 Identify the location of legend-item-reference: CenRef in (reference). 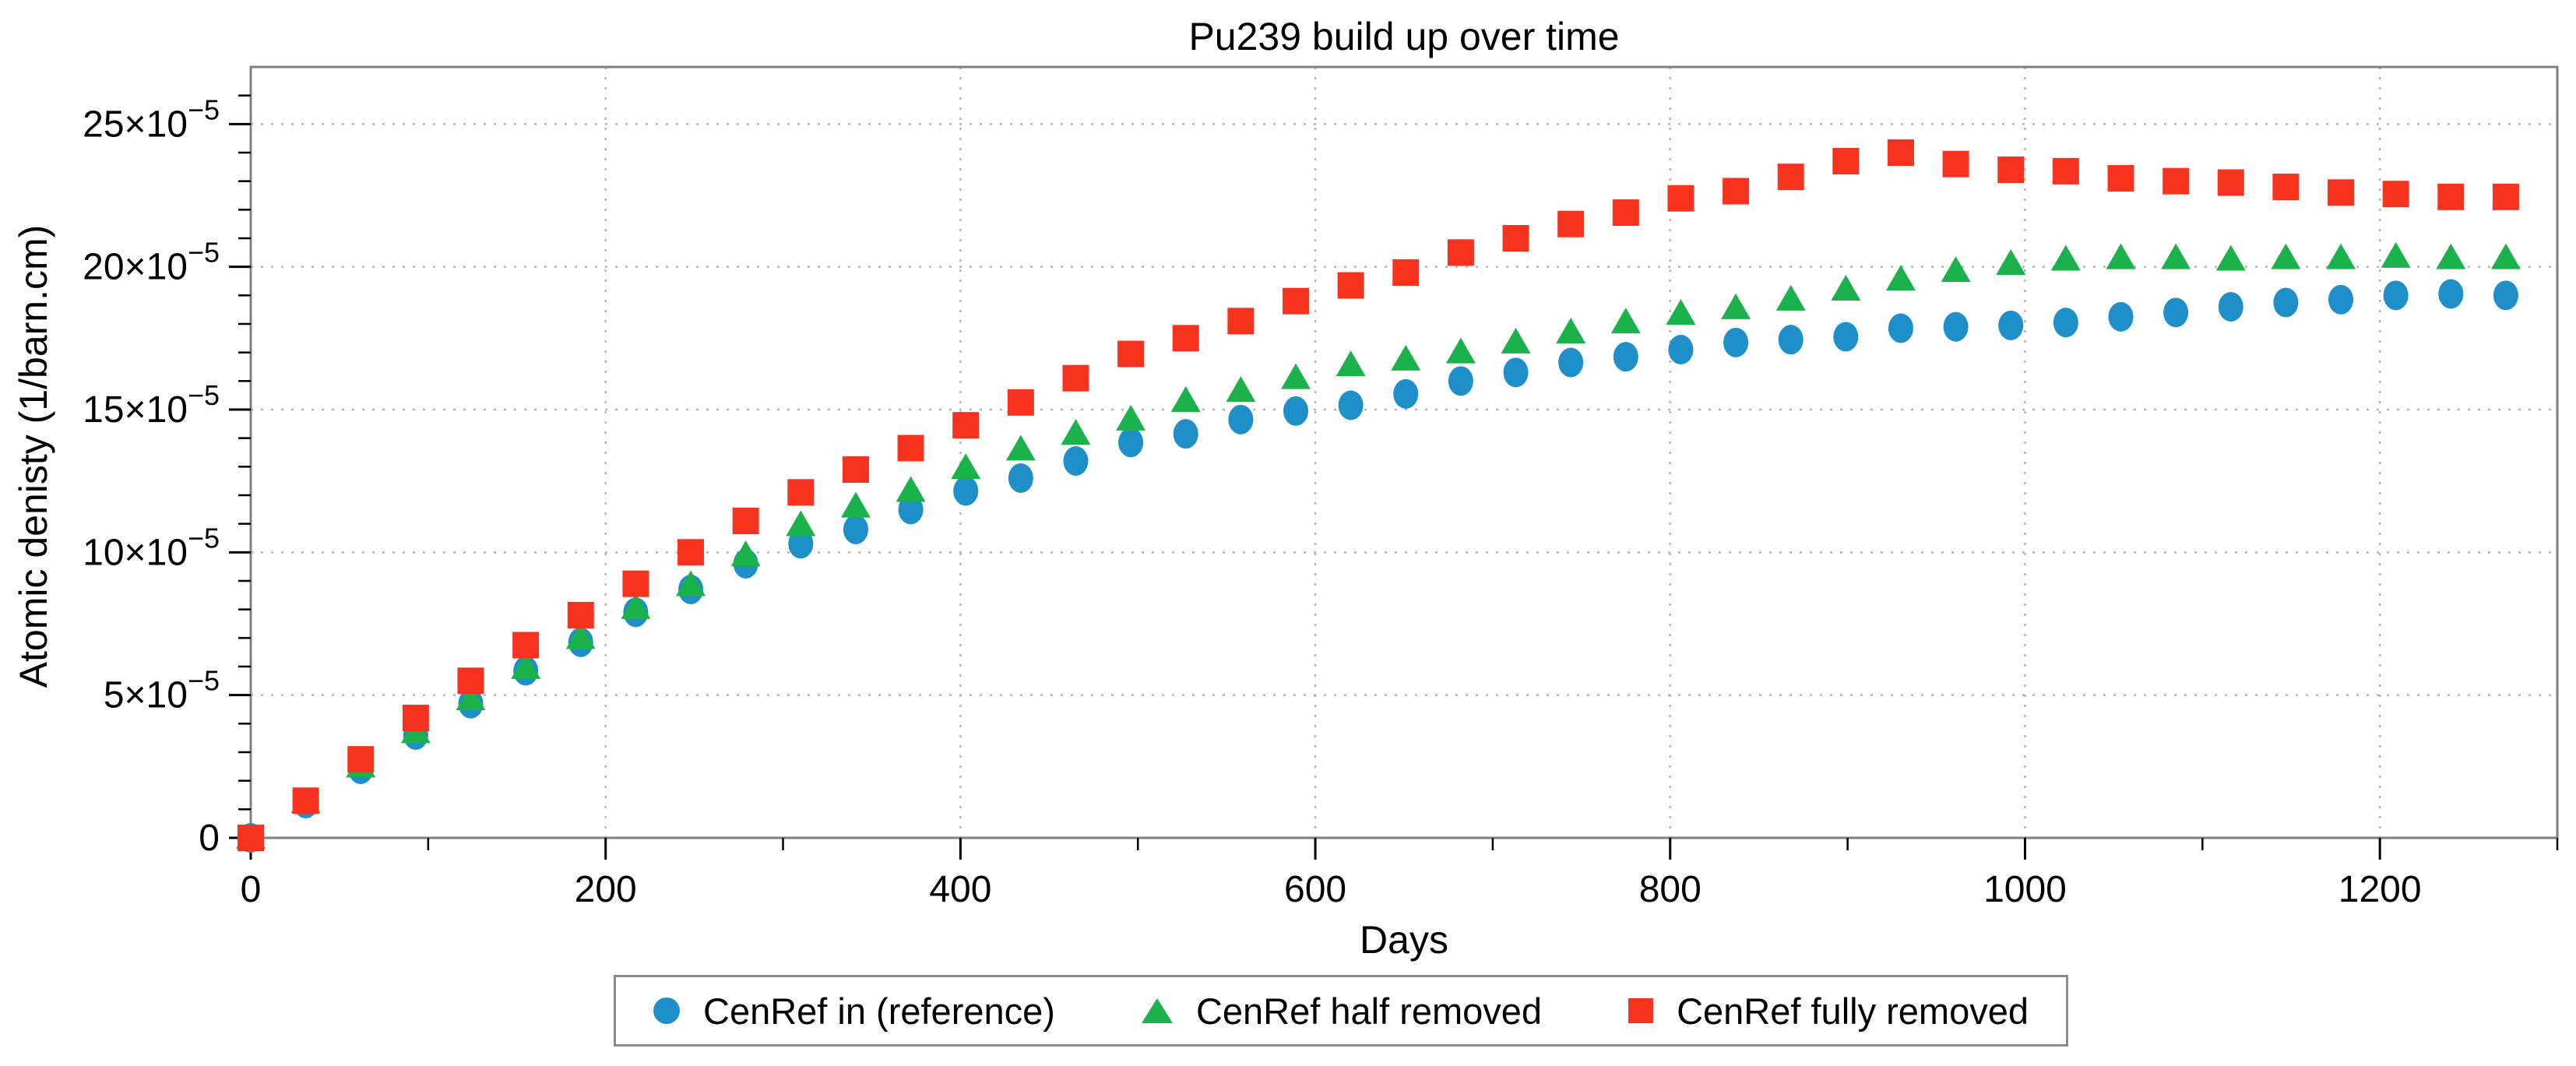
(854, 1011).